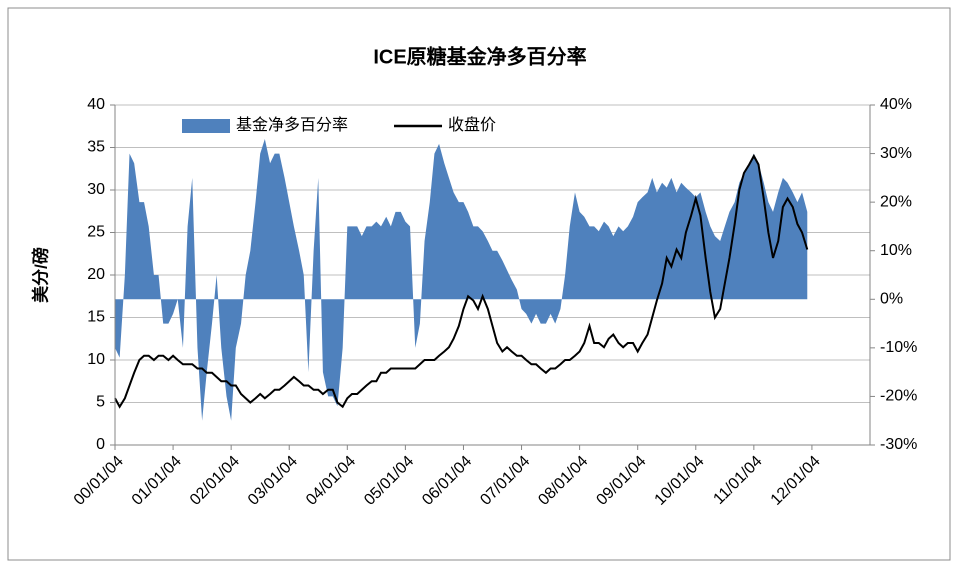 This screenshot has width=958, height=568. What do you see at coordinates (898, 444) in the screenshot?
I see `y2-tick-label: -30%` at bounding box center [898, 444].